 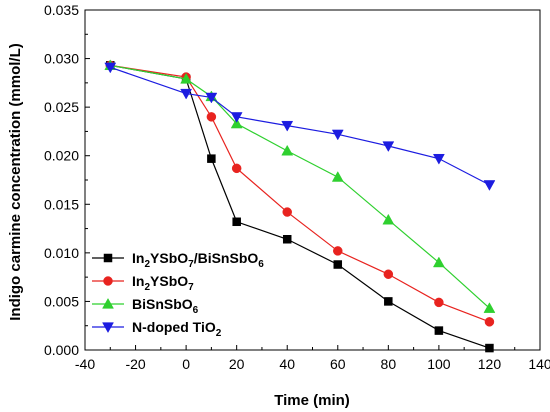 What do you see at coordinates (61, 350) in the screenshot?
I see `y-tick-label: 0.000` at bounding box center [61, 350].